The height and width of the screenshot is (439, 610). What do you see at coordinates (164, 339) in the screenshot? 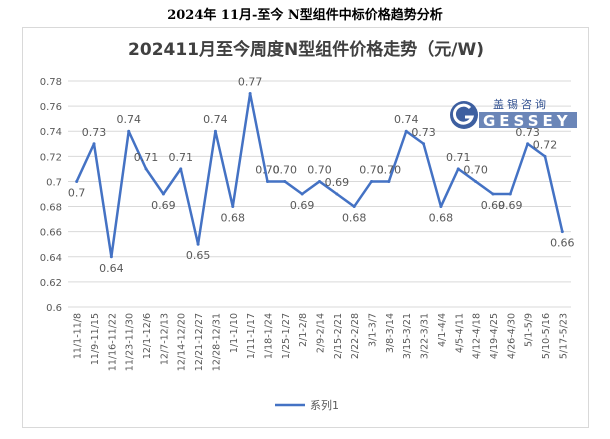
I see `x-tick-label: 12/7-12/13` at bounding box center [164, 339].